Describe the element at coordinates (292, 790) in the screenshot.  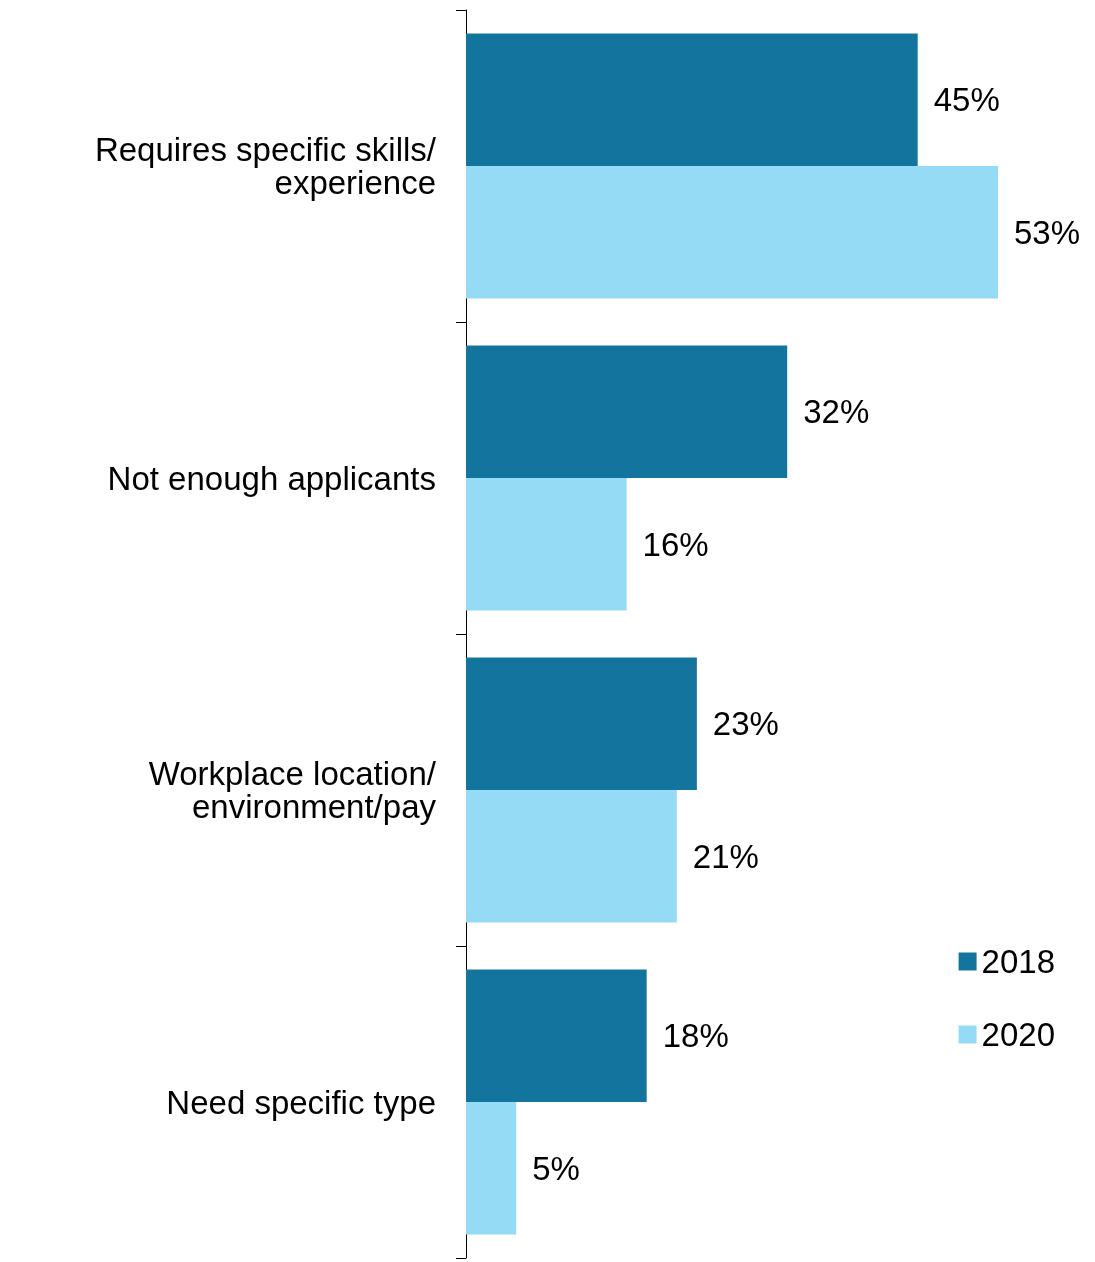
I see `y-tick-label: Workplace location/environment/pay` at that location.